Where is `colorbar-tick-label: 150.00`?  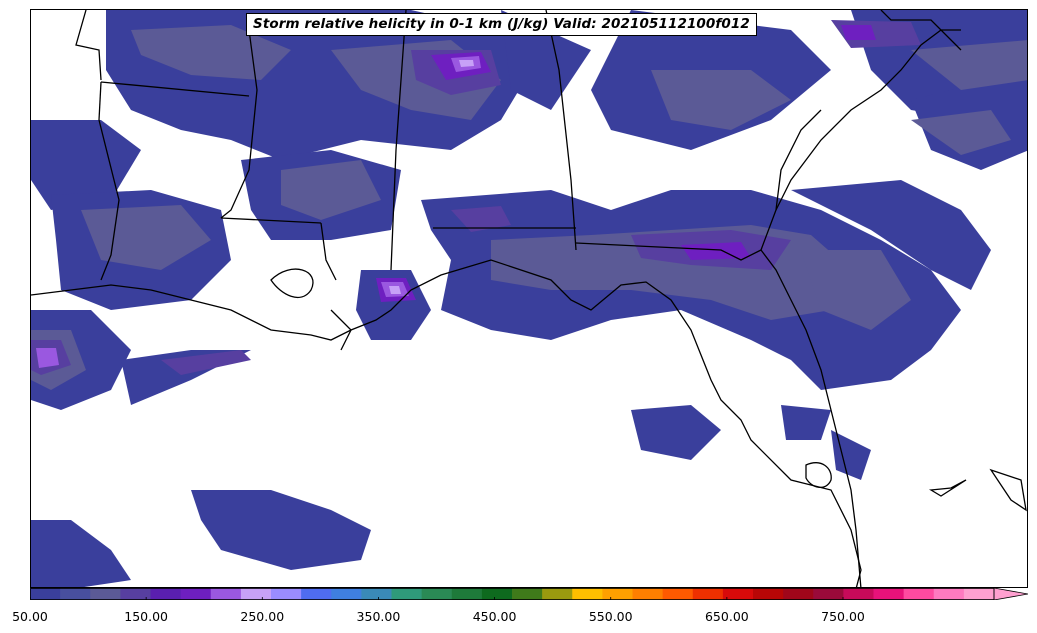 colorbar-tick-label: 150.00 is located at coordinates (146, 616).